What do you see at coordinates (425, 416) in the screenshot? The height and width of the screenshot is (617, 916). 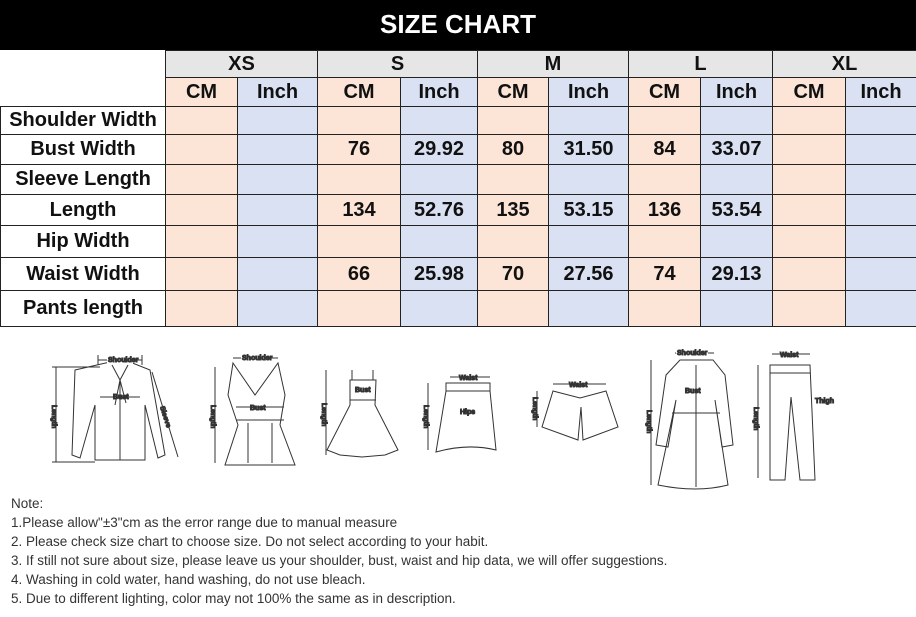 I see `skirt-length-label: Length` at bounding box center [425, 416].